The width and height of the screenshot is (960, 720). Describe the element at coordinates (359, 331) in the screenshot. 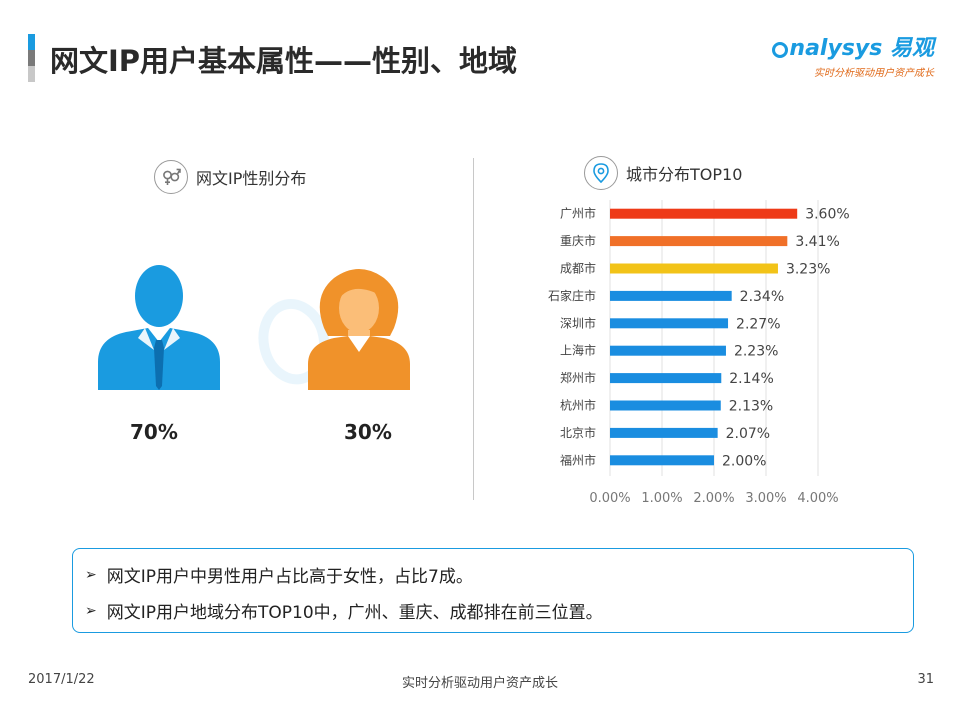

I see `female-figure-icon` at that location.